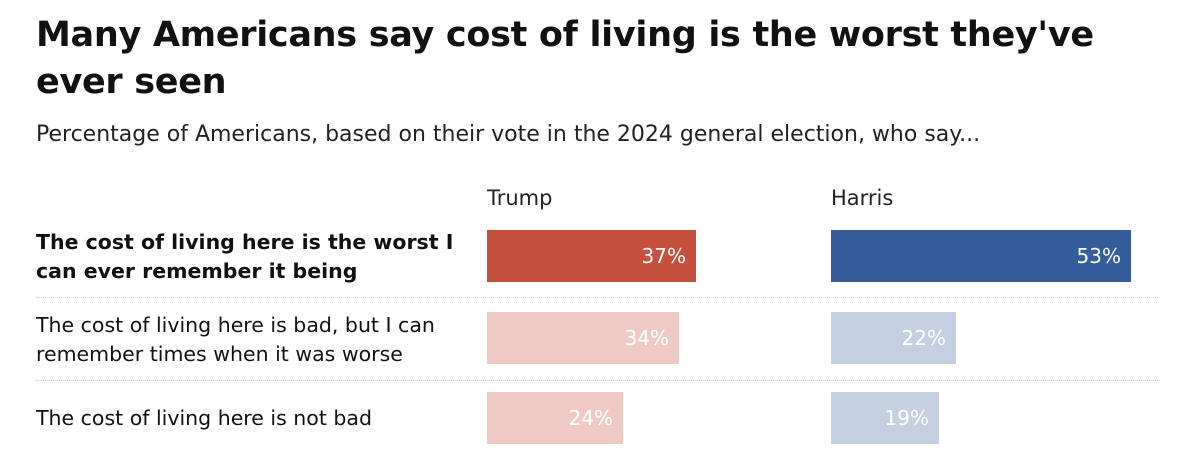 Image resolution: width=1200 pixels, height=464 pixels. I want to click on bar-value-label: 34%, so click(646, 338).